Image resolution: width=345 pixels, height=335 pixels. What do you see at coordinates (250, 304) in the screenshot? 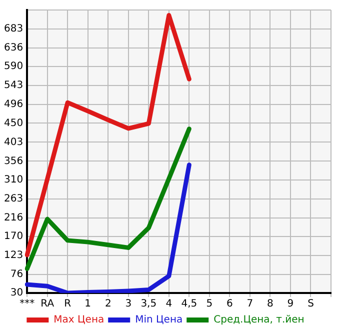
I see `x-tick-label: 7` at bounding box center [250, 304].